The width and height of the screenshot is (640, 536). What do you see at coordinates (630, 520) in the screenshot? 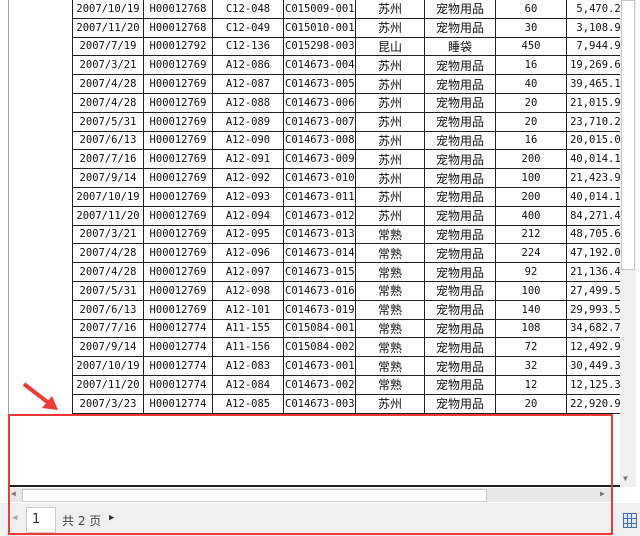
I see `grid-icon` at bounding box center [630, 520].